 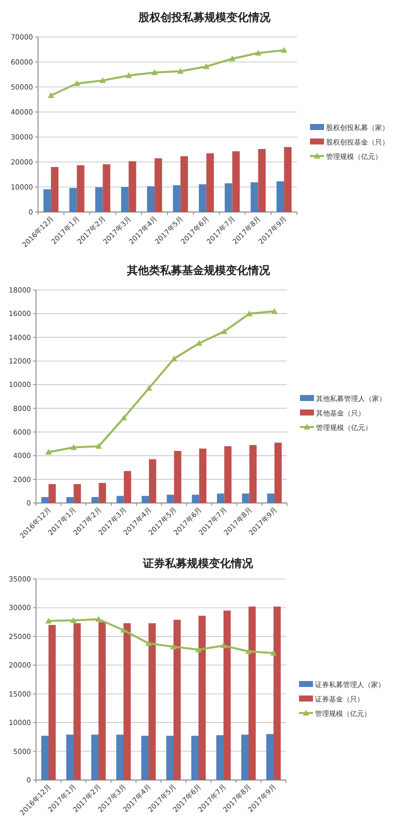 What do you see at coordinates (198, 270) in the screenshot?
I see `chart-title: 其他类私募基金规模变化情况` at bounding box center [198, 270].